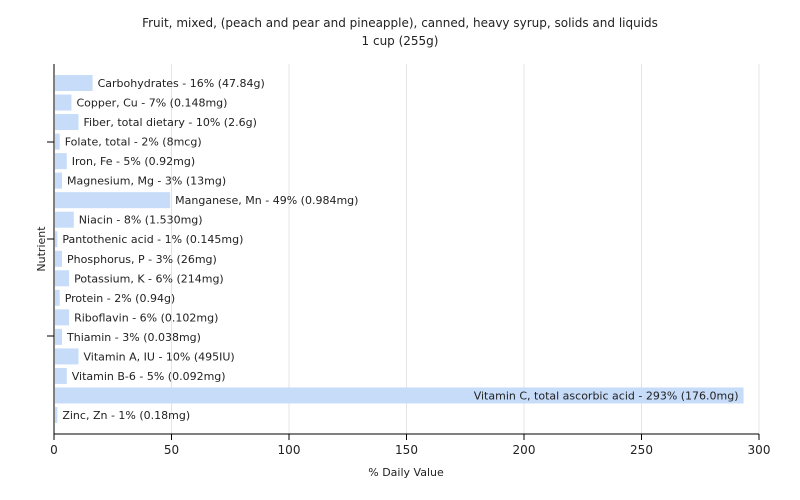 The height and width of the screenshot is (500, 800). What do you see at coordinates (54, 450) in the screenshot?
I see `x-tick-label: 0` at bounding box center [54, 450].